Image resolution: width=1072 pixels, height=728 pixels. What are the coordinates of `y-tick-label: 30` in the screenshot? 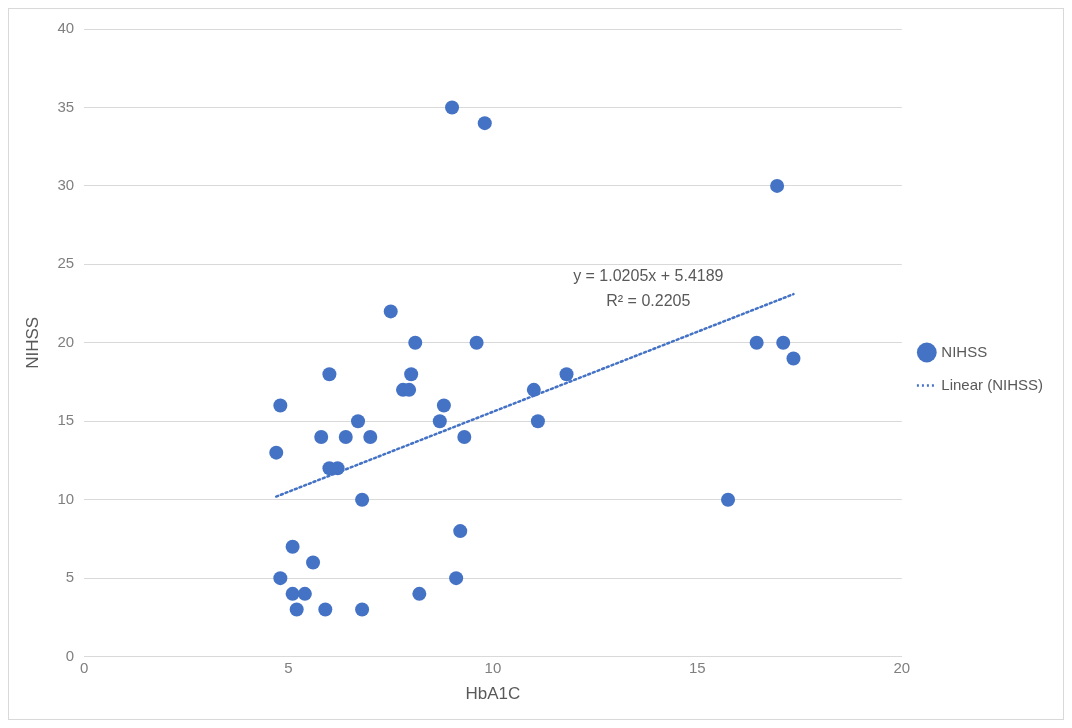 It's located at (66, 185).